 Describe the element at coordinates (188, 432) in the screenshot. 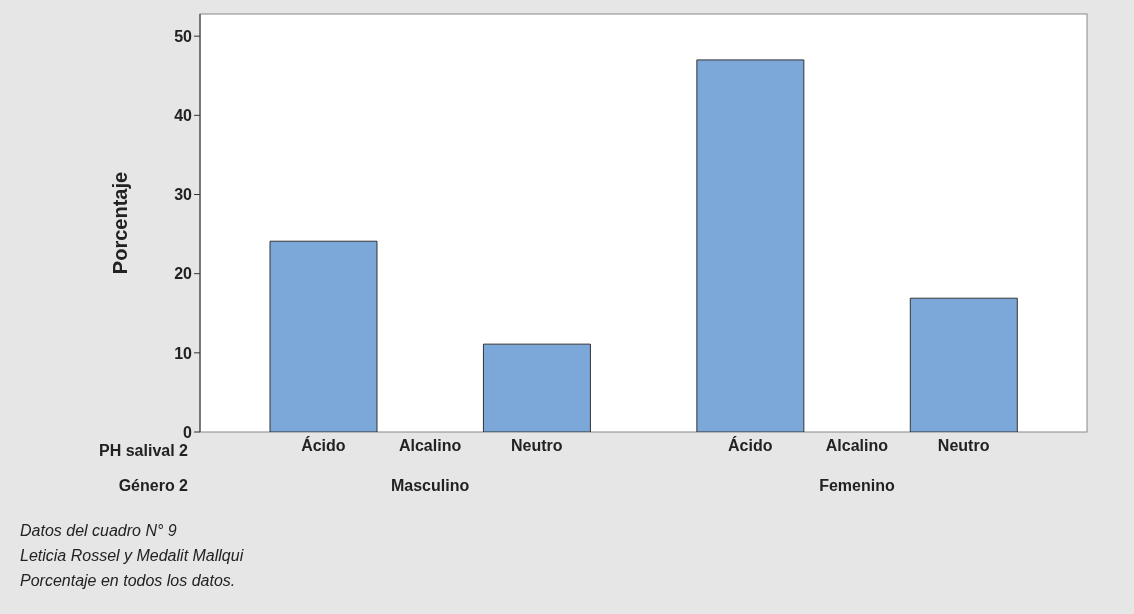

I see `y-tick-label: 0` at that location.